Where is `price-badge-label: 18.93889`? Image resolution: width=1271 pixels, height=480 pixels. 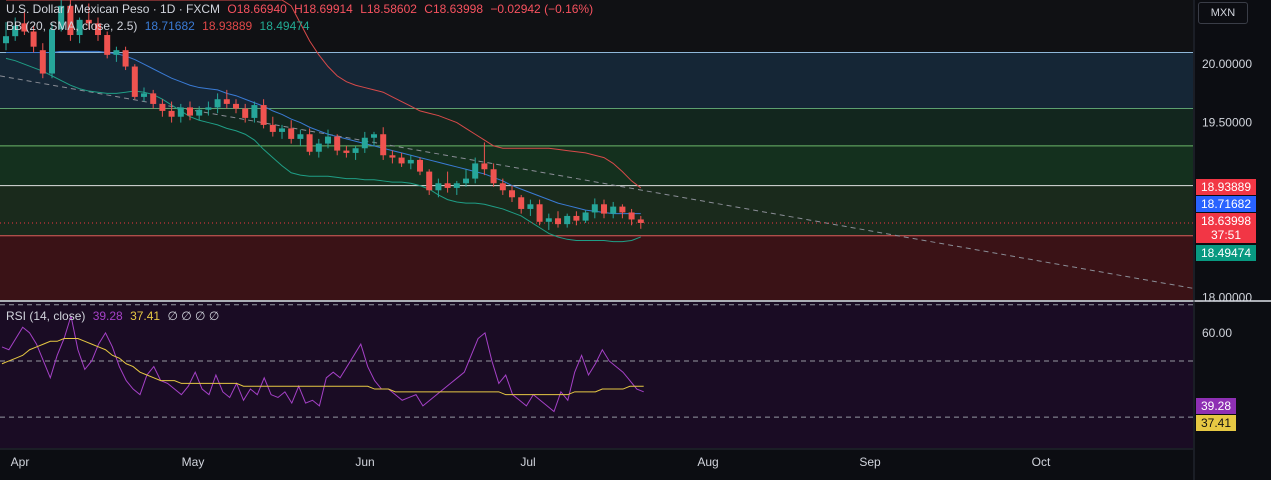
price-badge-label: 18.93889 is located at coordinates (1226, 187).